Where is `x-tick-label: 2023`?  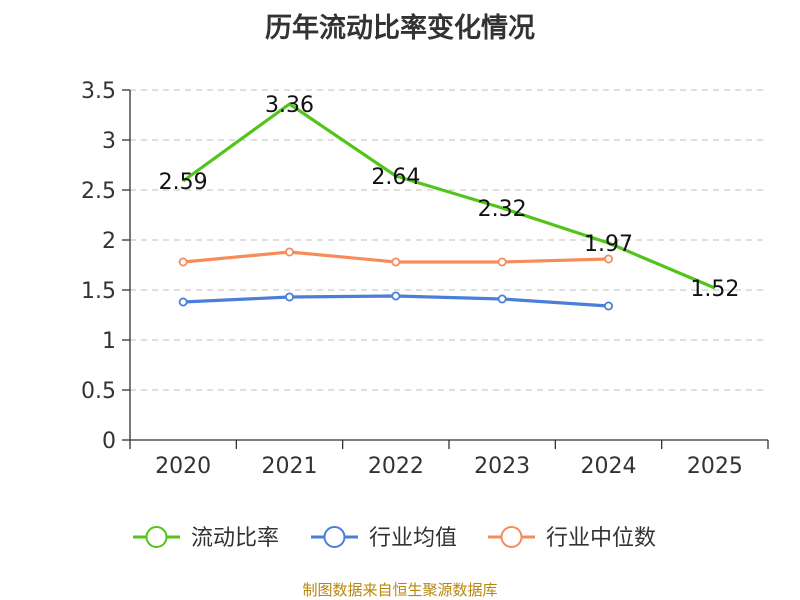
x-tick-label: 2023 is located at coordinates (502, 466).